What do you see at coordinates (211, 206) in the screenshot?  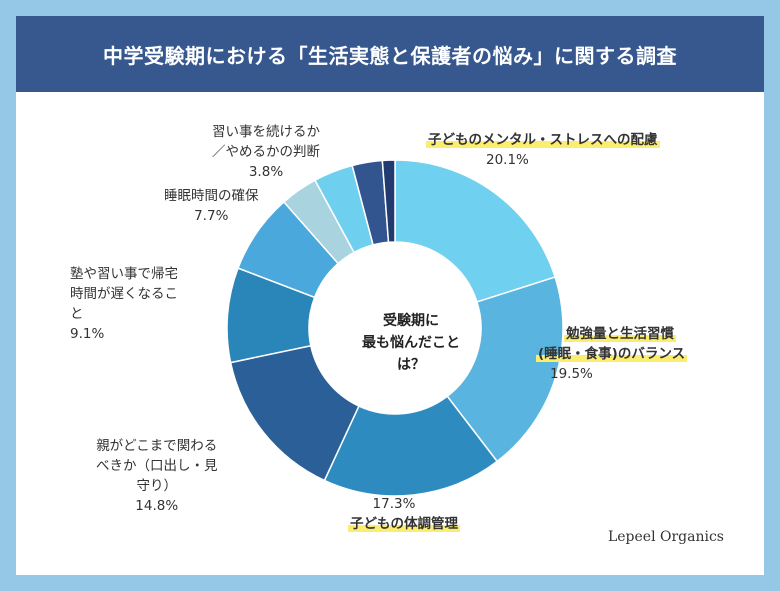 I see `slice-label-sleep: 睡眠時間の確保 7.7%` at bounding box center [211, 206].